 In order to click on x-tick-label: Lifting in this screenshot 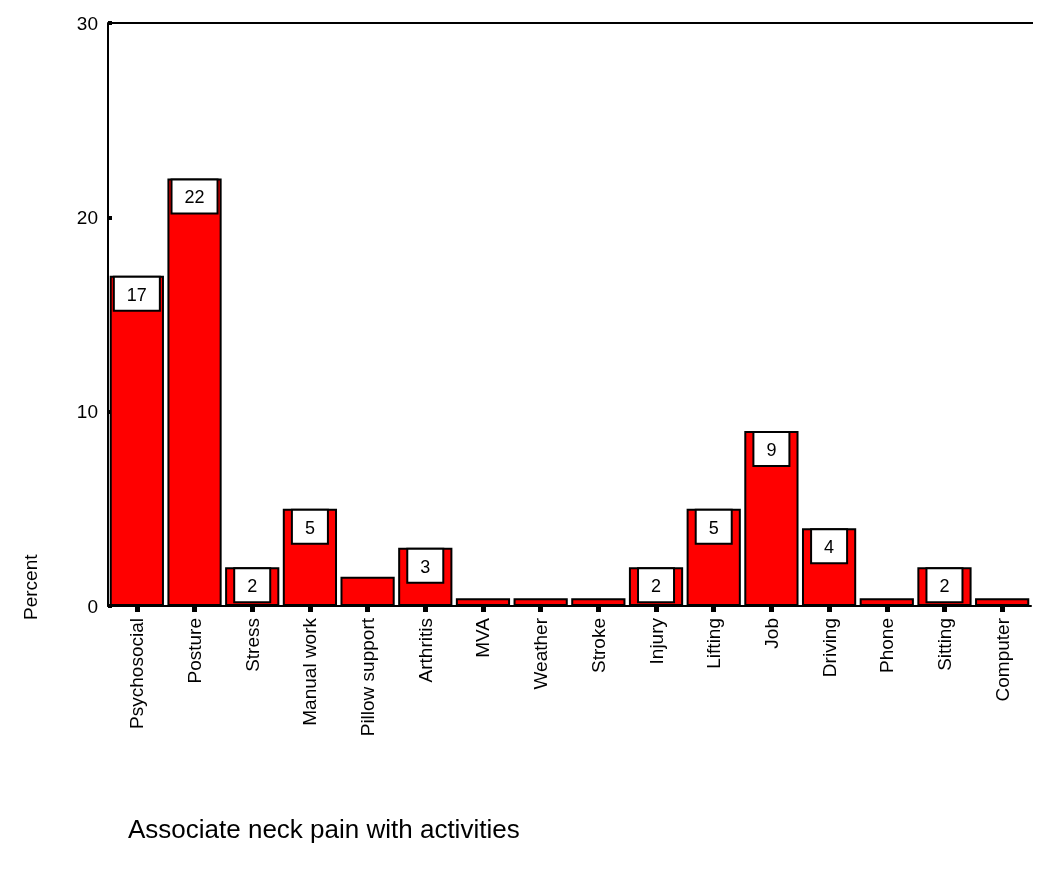, I will do `click(714, 643)`.